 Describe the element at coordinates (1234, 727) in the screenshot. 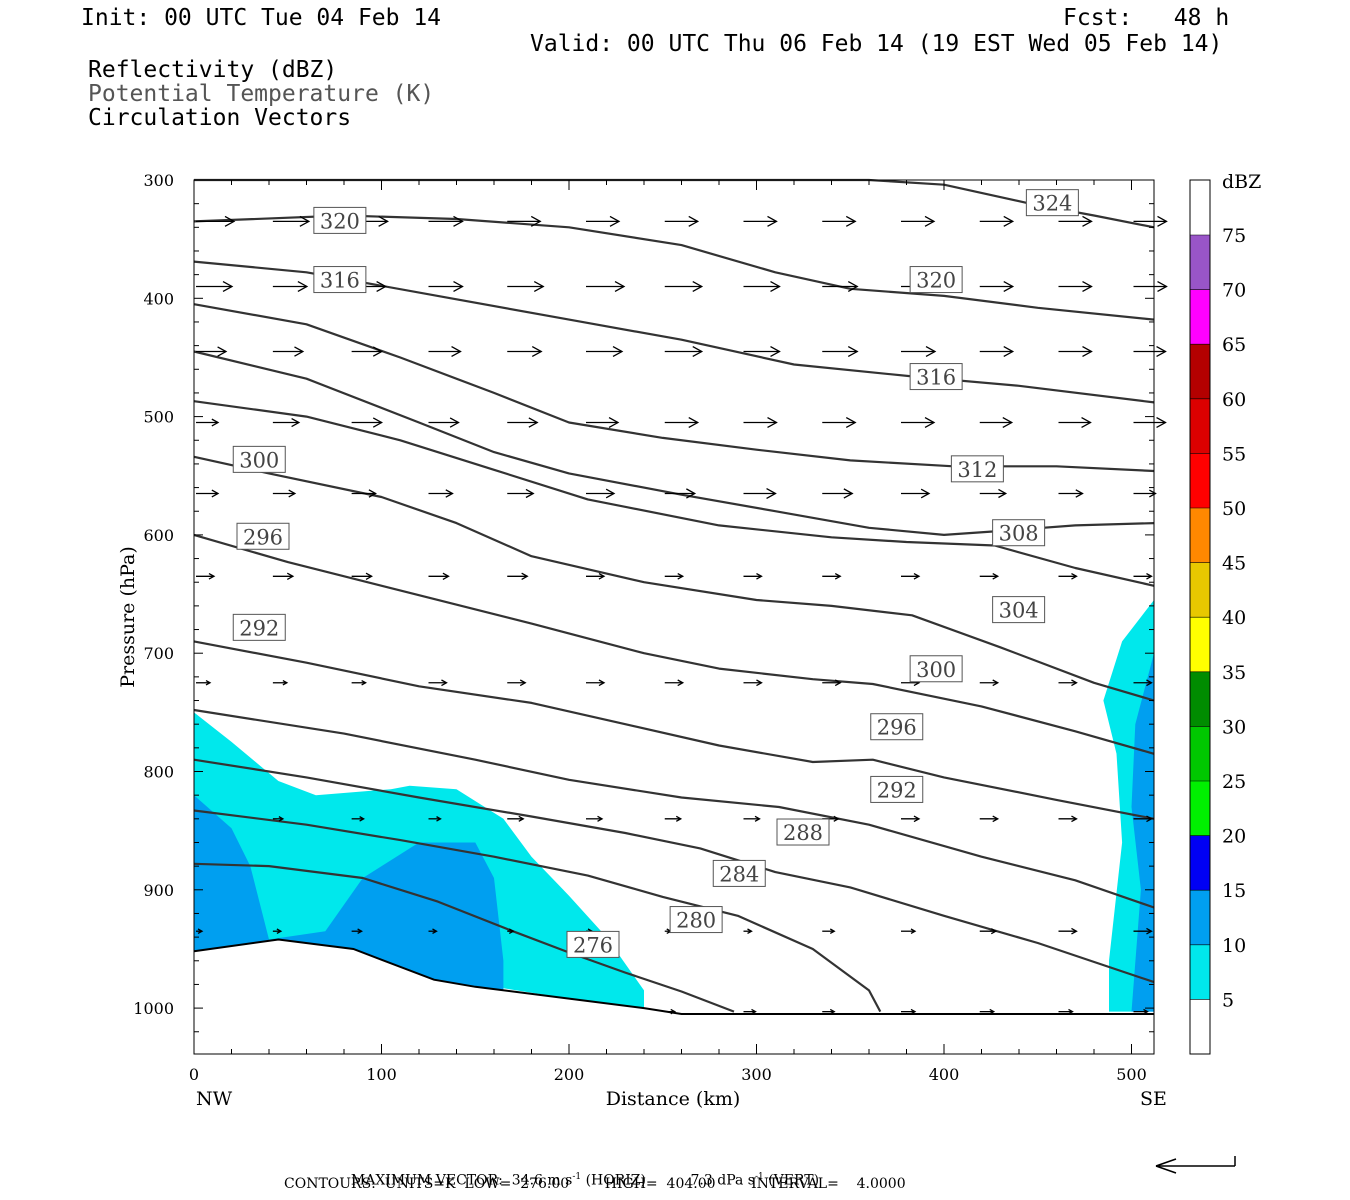

I see `colorbar-label-30: 30` at that location.